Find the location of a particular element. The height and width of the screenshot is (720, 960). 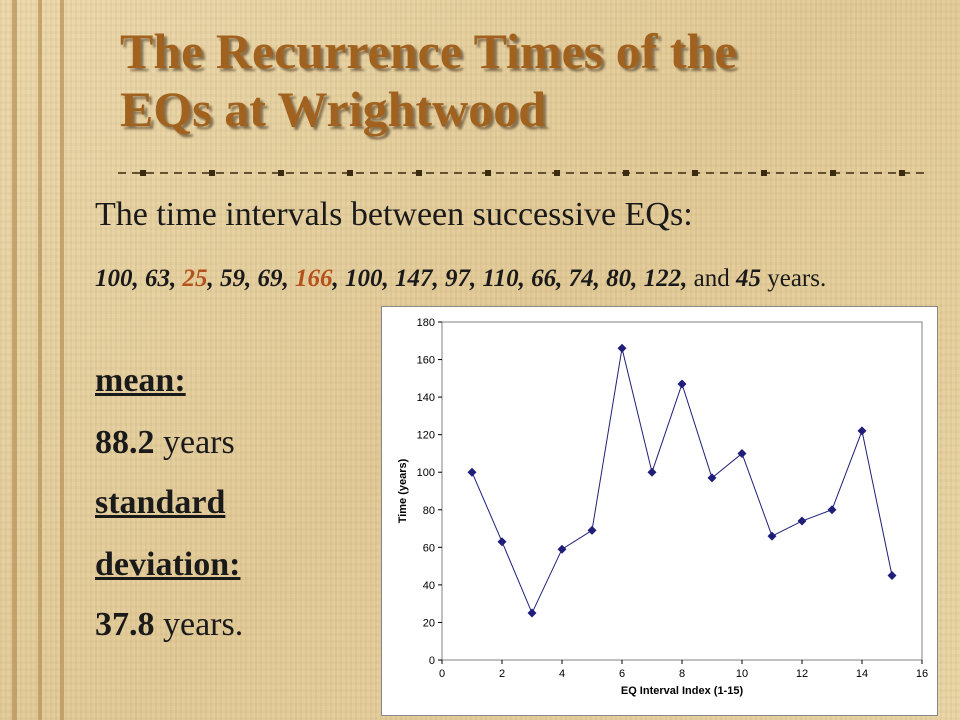

x-tick-label: 4 is located at coordinates (562, 674).